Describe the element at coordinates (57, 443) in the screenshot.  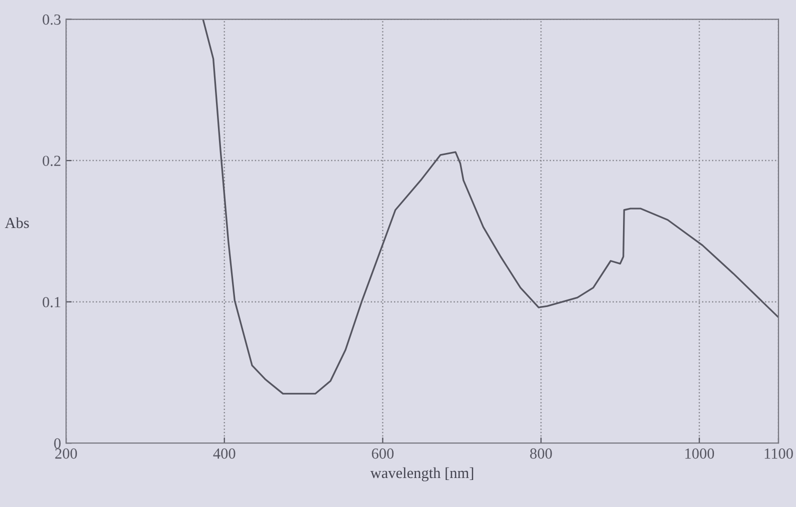
I see `y-tick-label: 0` at that location.